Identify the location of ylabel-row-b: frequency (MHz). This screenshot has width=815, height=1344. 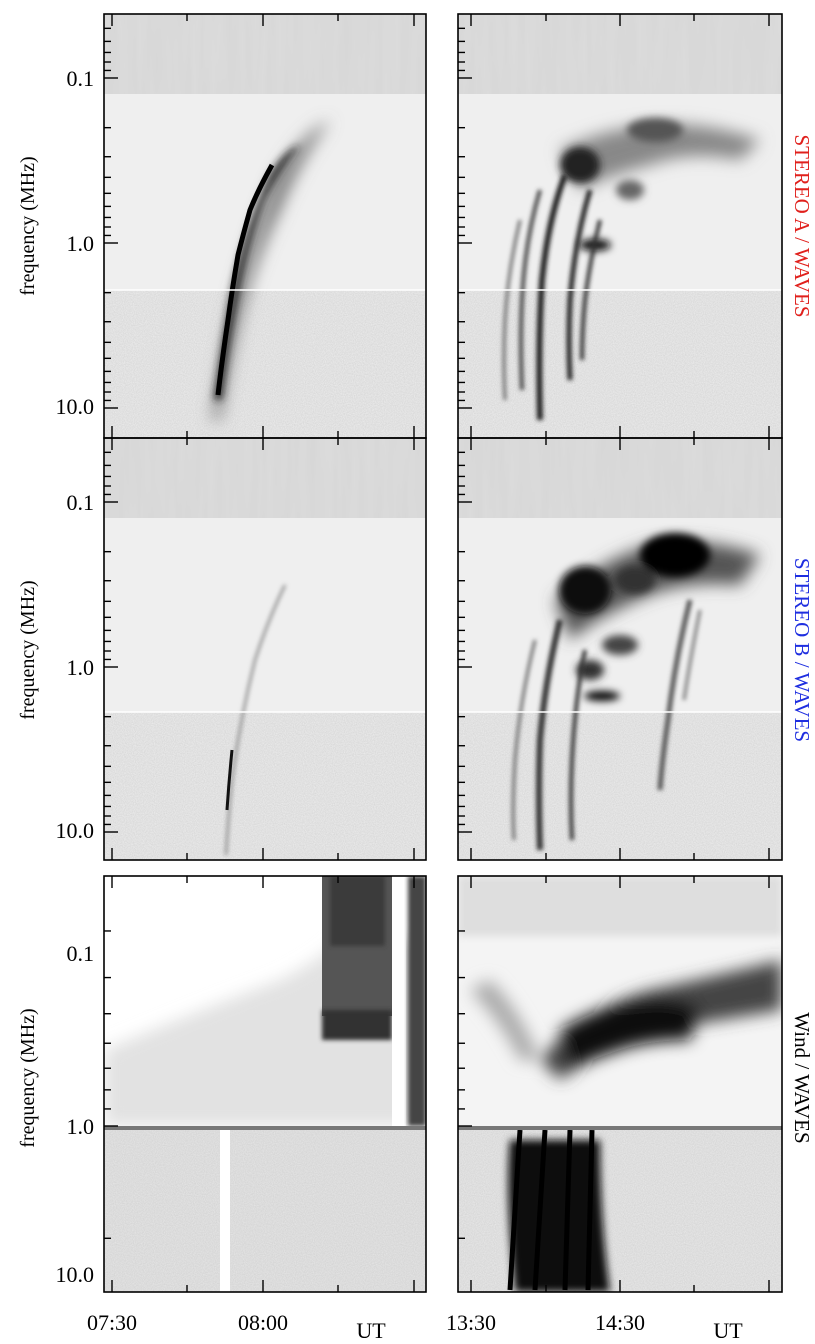
(28, 649).